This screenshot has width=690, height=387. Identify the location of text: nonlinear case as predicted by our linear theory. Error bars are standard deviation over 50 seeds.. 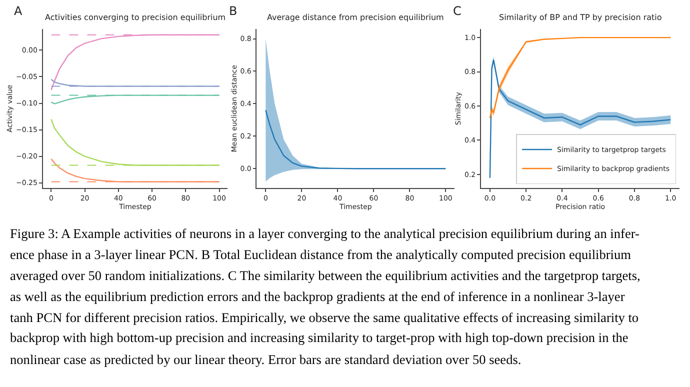
(266, 359).